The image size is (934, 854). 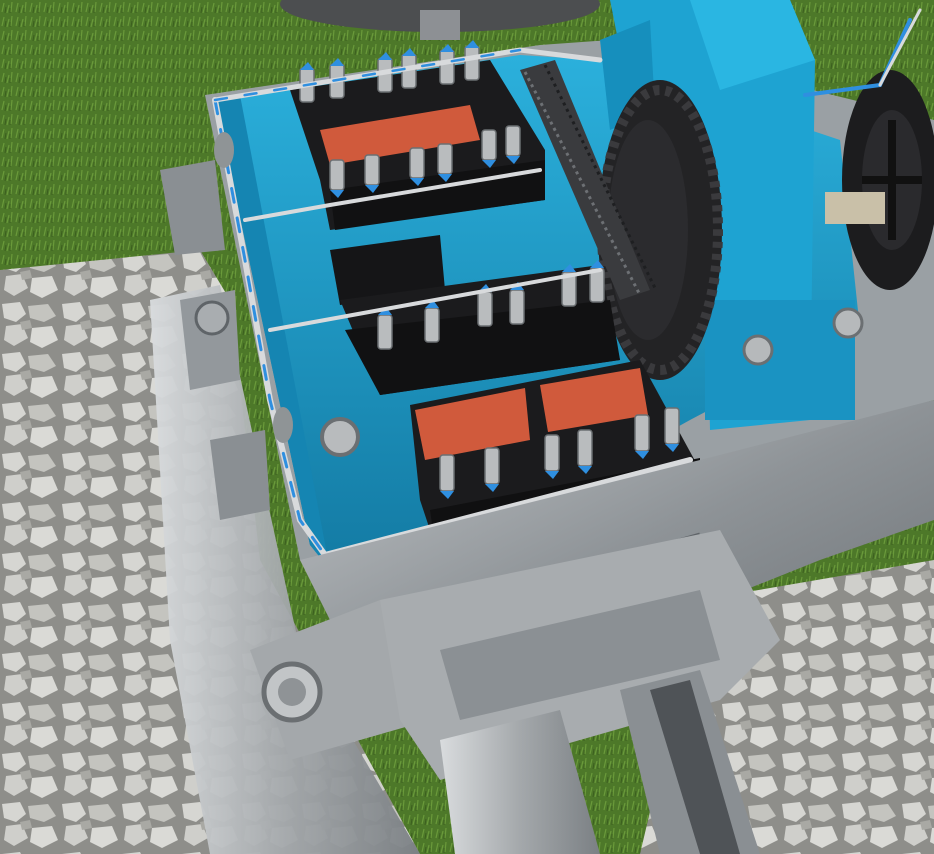 I want to click on front-mounting-lug, so click(x=340, y=680).